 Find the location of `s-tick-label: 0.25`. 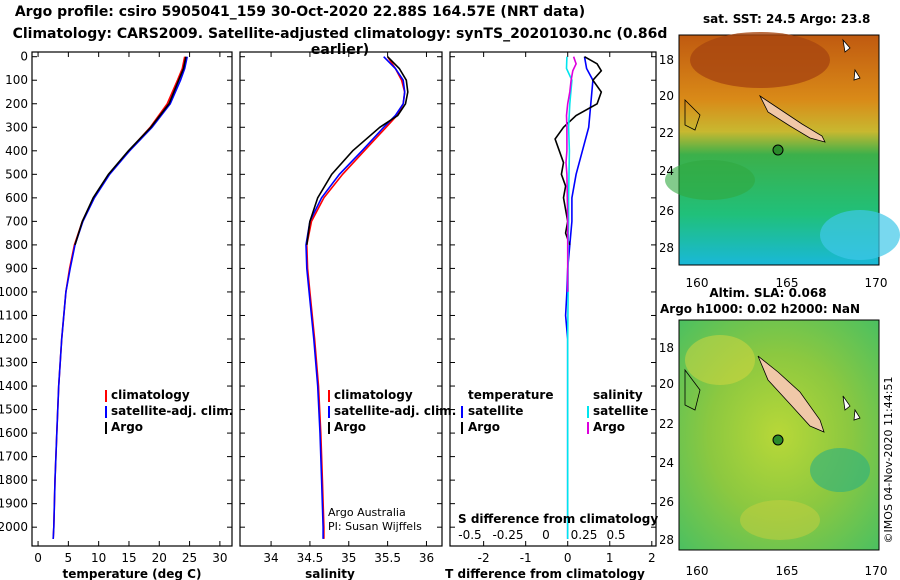

s-tick-label: 0.25 is located at coordinates (584, 535).